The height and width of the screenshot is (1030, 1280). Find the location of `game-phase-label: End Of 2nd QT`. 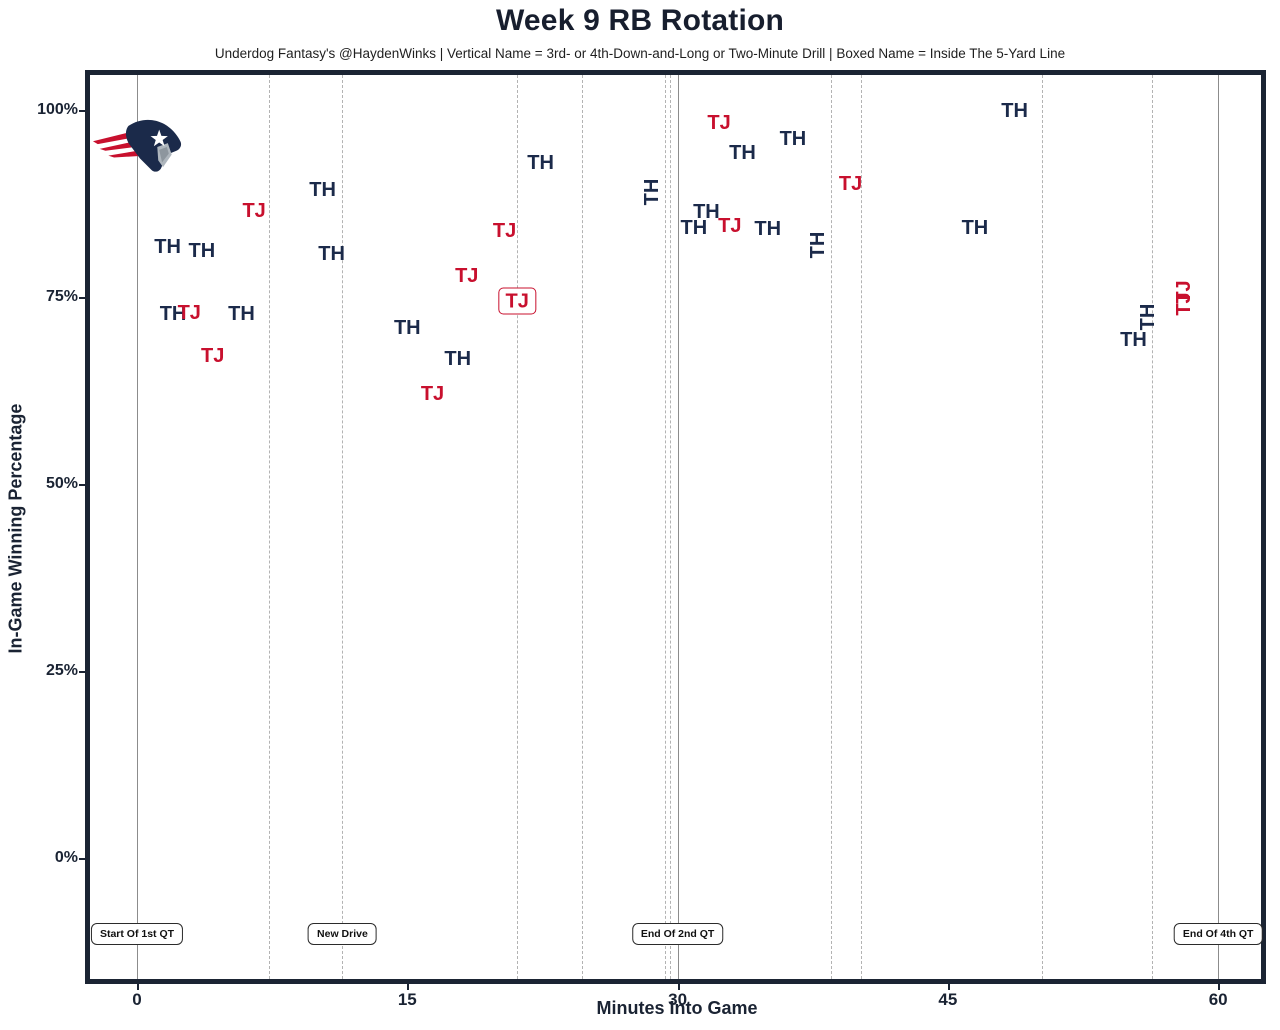

game-phase-label: End Of 2nd QT is located at coordinates (677, 934).